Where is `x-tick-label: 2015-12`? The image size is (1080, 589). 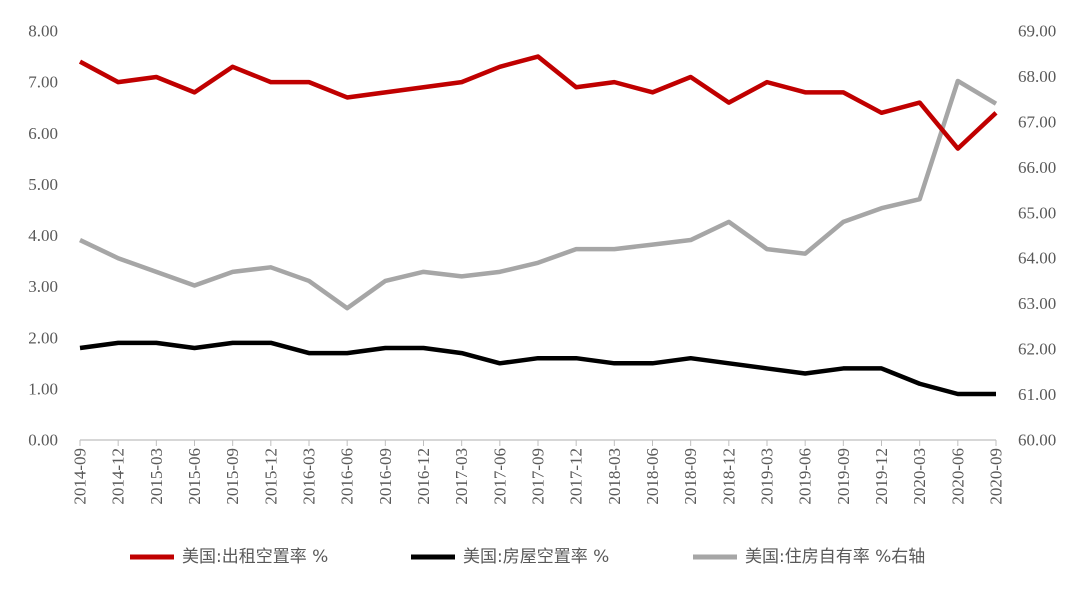
x-tick-label: 2015-12 is located at coordinates (270, 476).